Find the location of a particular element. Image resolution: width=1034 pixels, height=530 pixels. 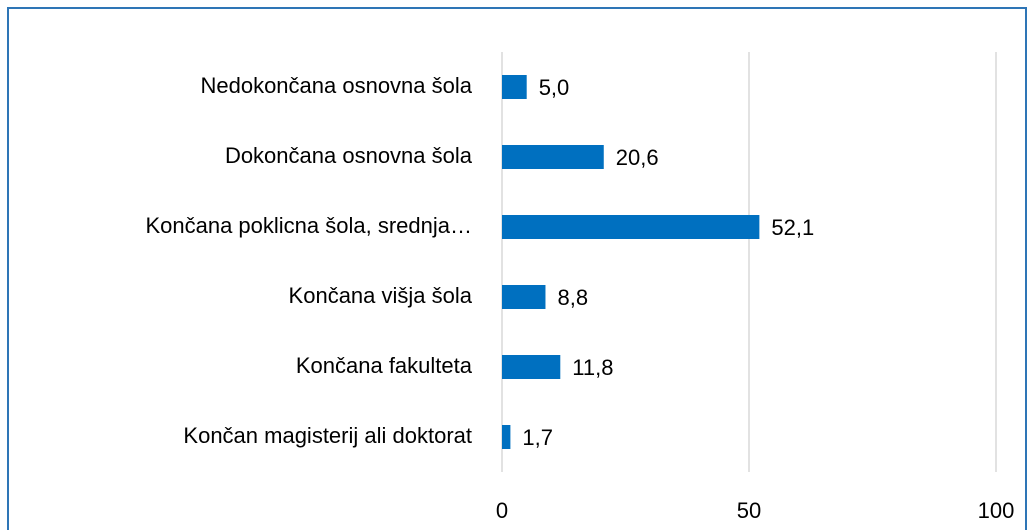

value-label: 5,0 is located at coordinates (554, 87).